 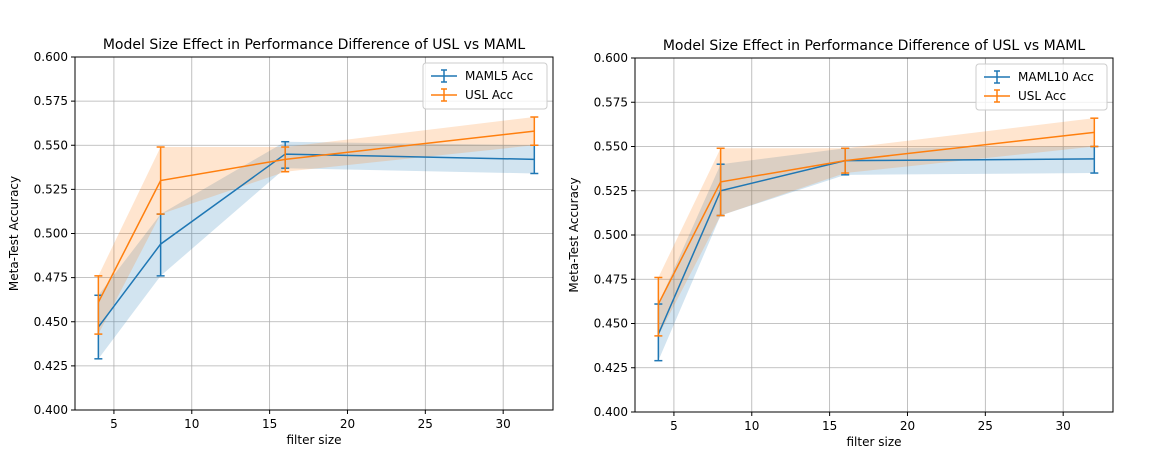 I want to click on legend-label: MAML10 Acc, so click(x=1056, y=77).